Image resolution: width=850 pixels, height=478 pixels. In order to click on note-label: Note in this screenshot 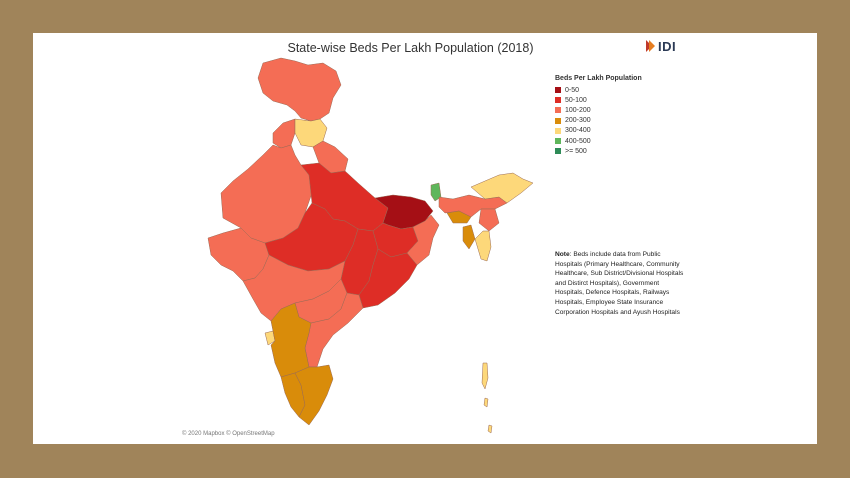, I will do `click(562, 254)`.